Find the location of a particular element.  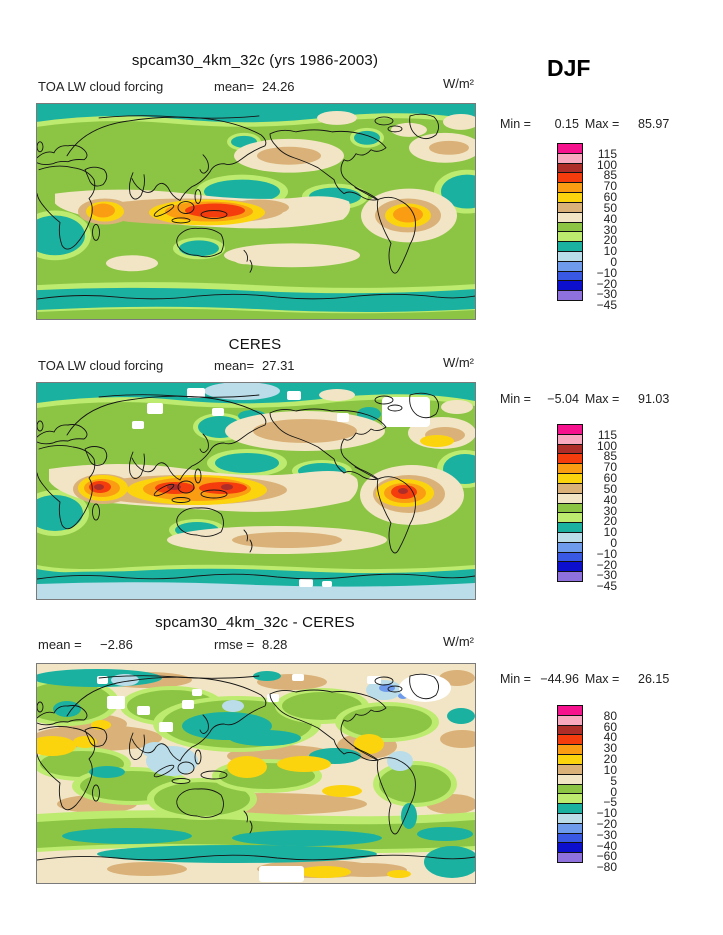

panel3-map is located at coordinates (256, 773).